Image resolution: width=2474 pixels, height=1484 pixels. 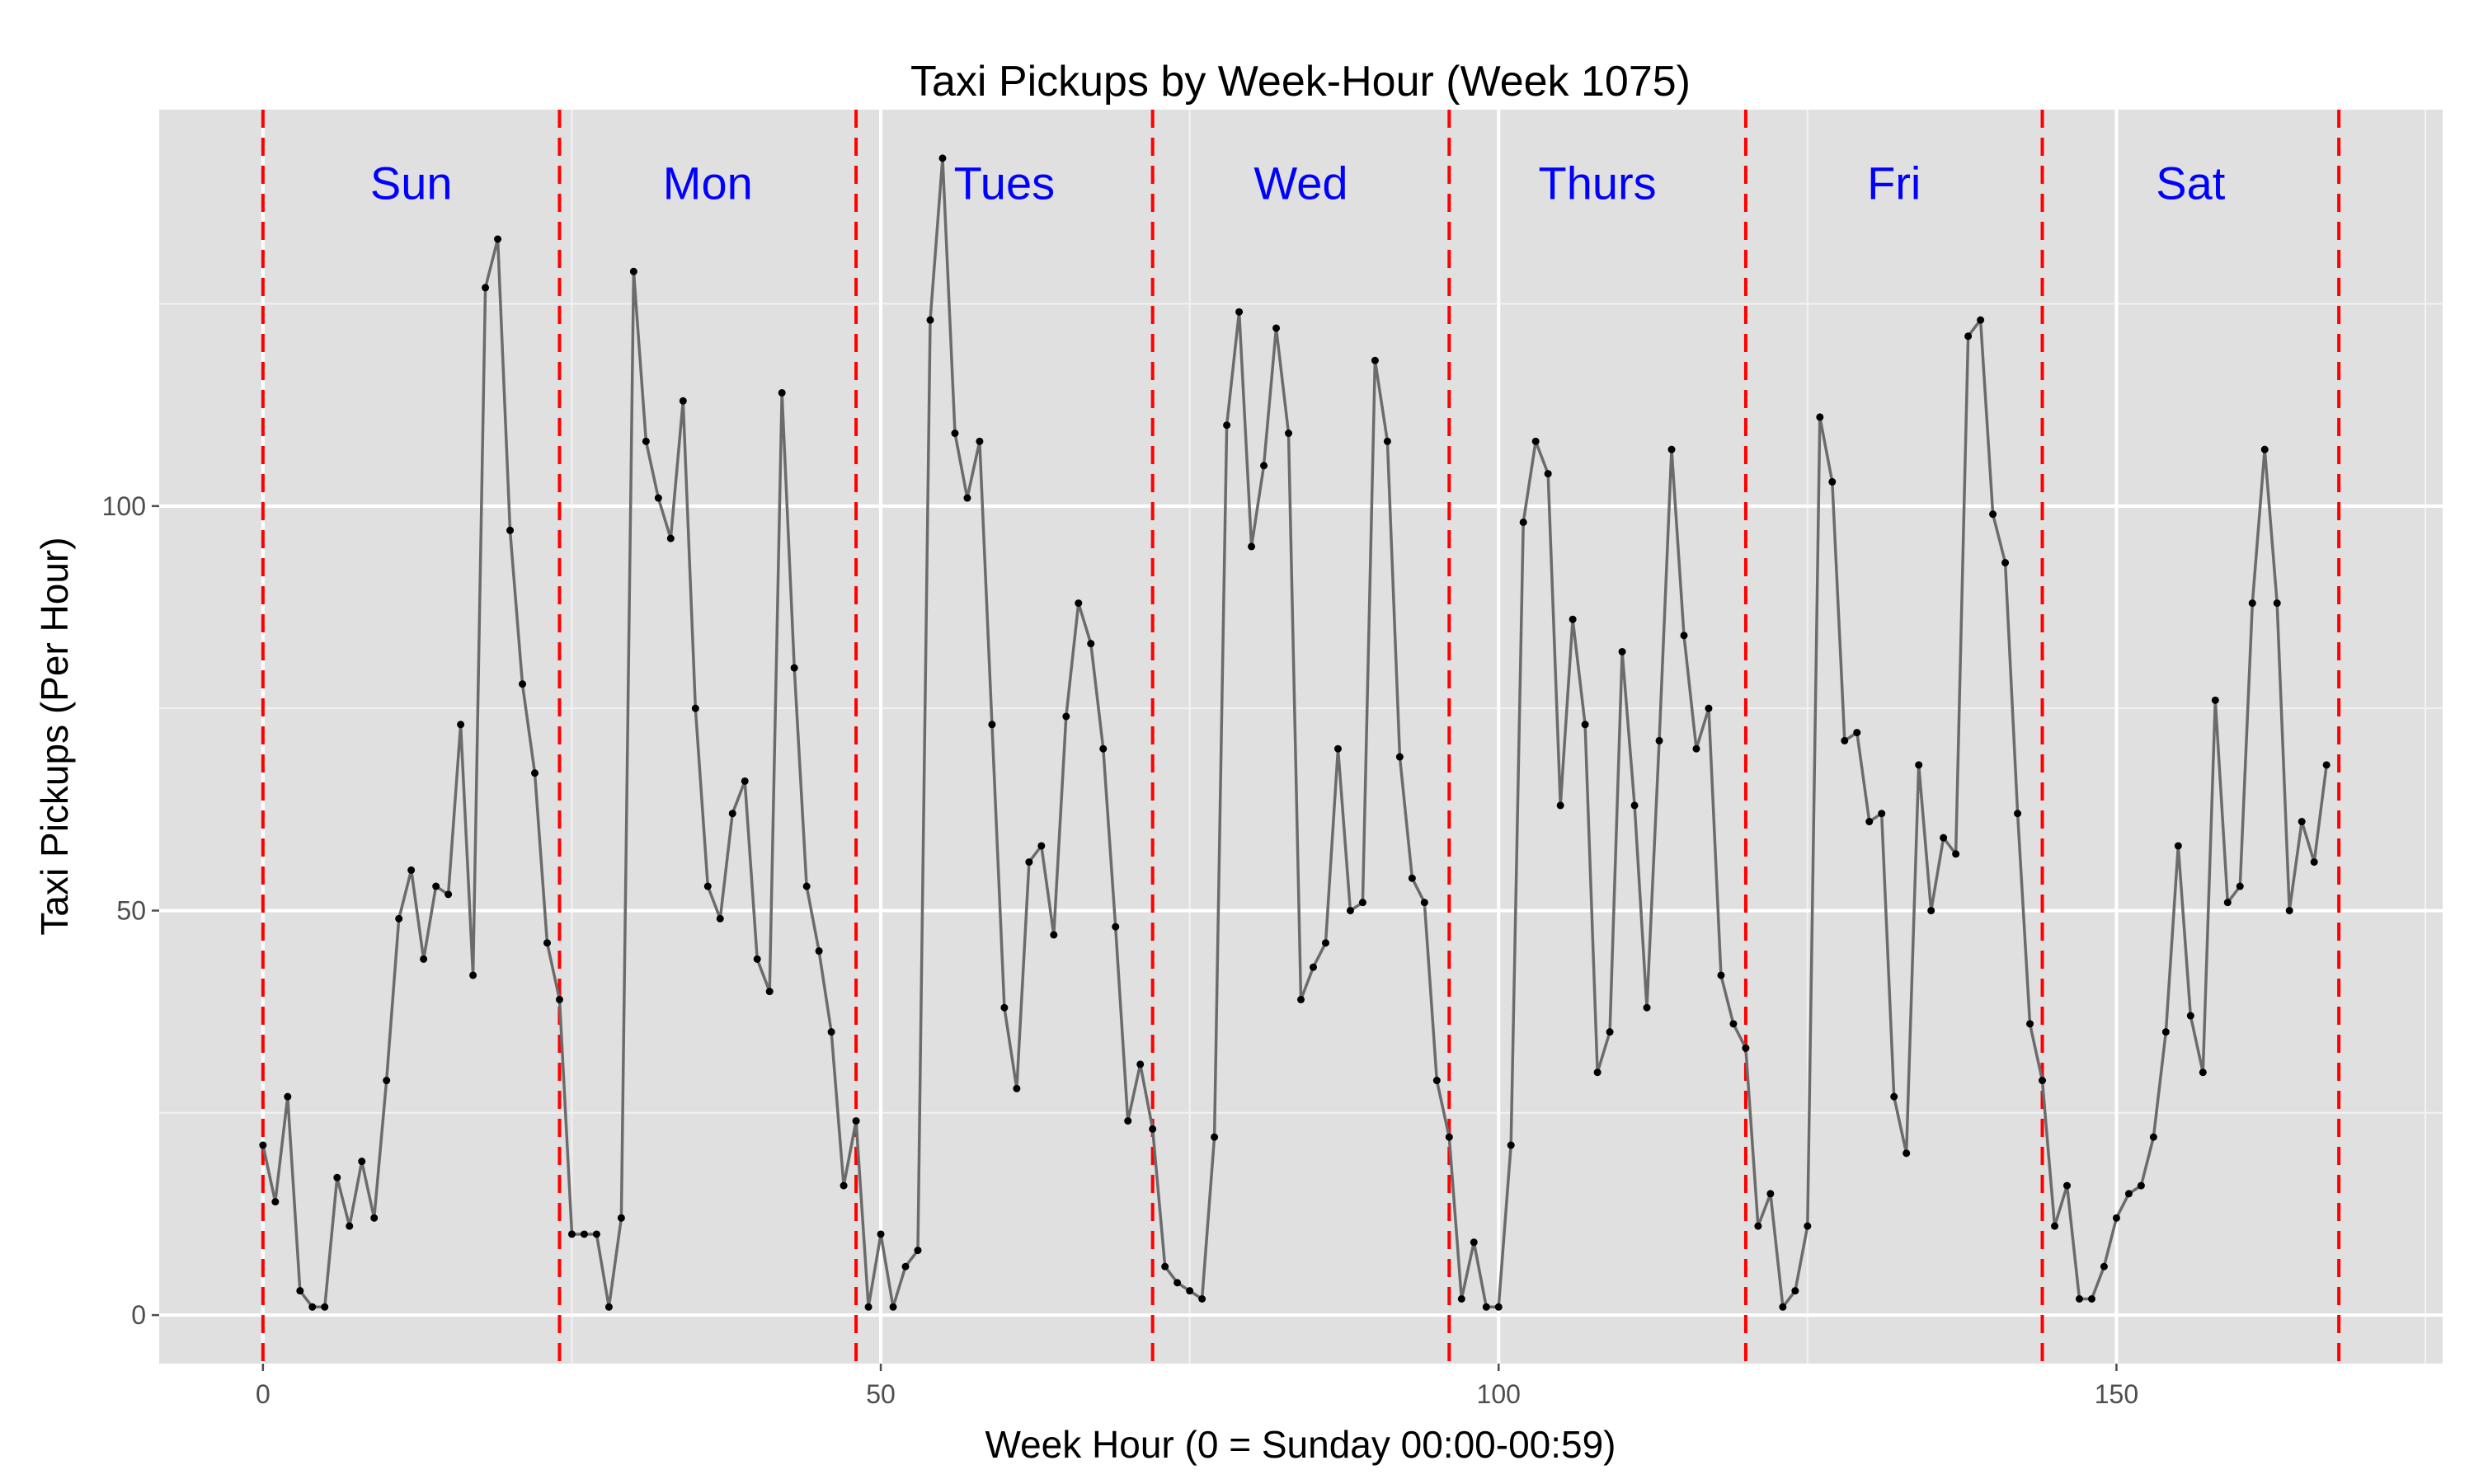 I want to click on day-label: Wed, so click(x=1300, y=183).